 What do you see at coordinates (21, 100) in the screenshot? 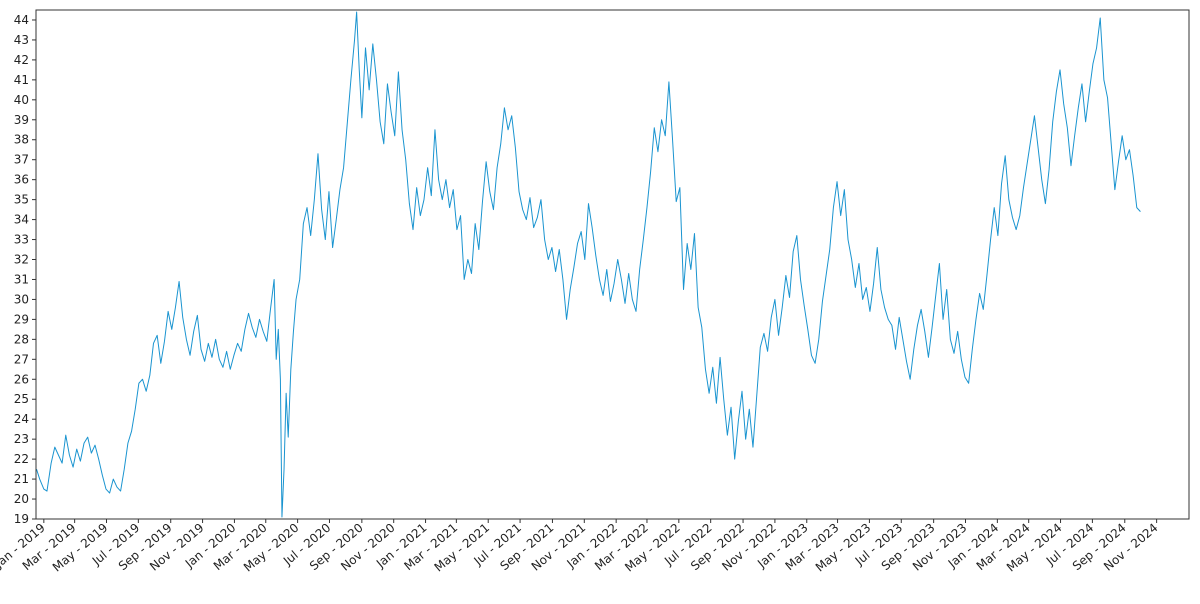
I see `y-tick-label: 40` at bounding box center [21, 100].